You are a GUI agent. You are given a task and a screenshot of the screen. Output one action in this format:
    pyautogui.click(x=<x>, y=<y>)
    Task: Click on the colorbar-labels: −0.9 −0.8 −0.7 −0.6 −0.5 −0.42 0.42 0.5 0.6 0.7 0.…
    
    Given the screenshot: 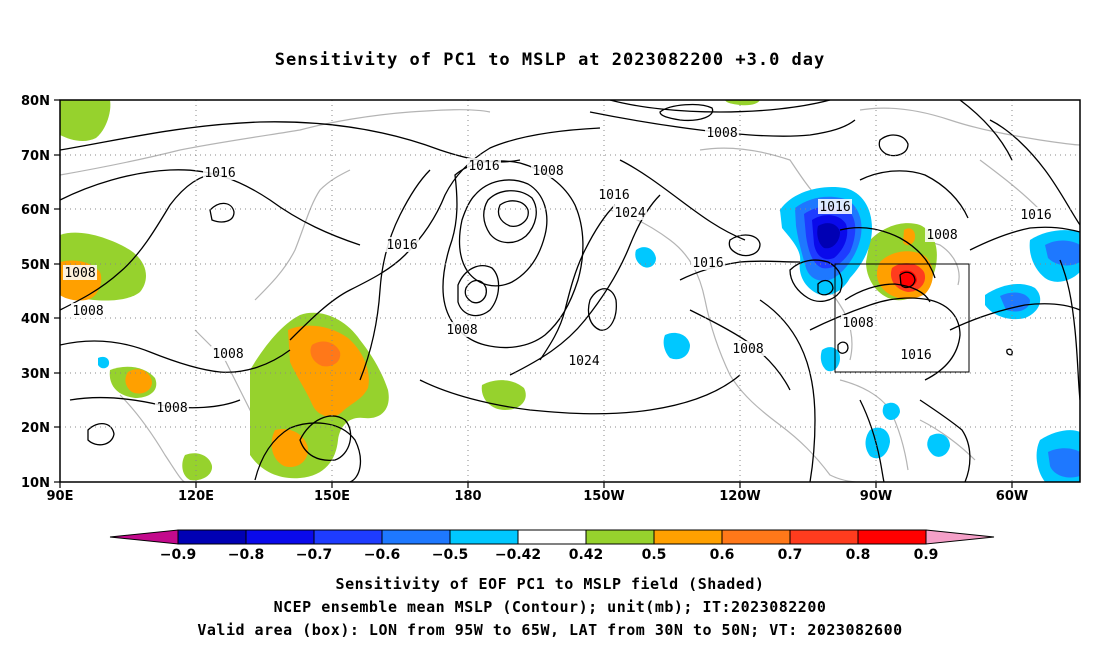 What is the action you would take?
    pyautogui.click(x=549, y=555)
    